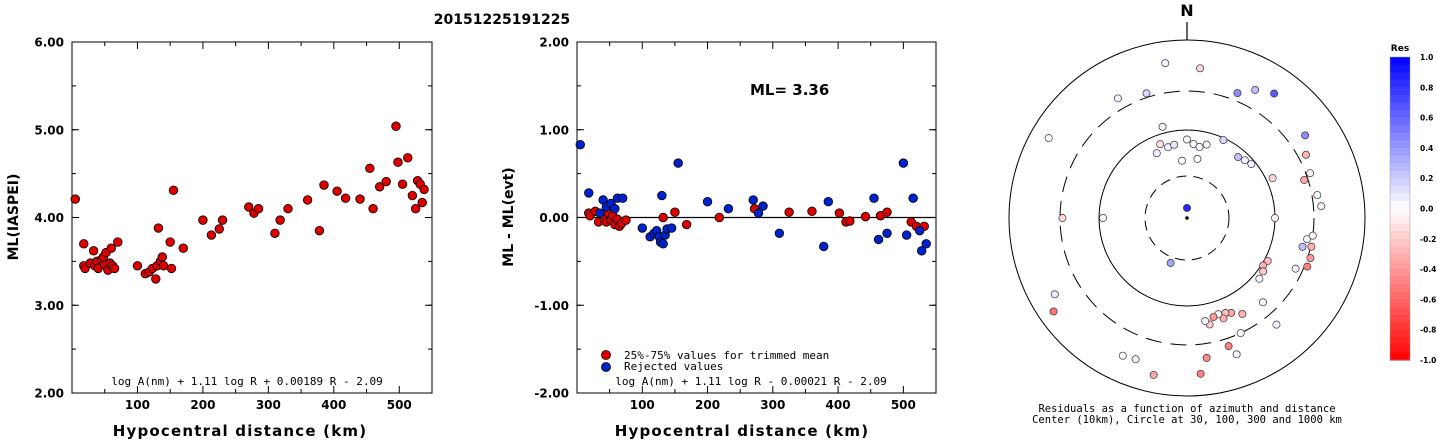  What do you see at coordinates (268, 405) in the screenshot?
I see `x-tick-label: 300` at bounding box center [268, 405].